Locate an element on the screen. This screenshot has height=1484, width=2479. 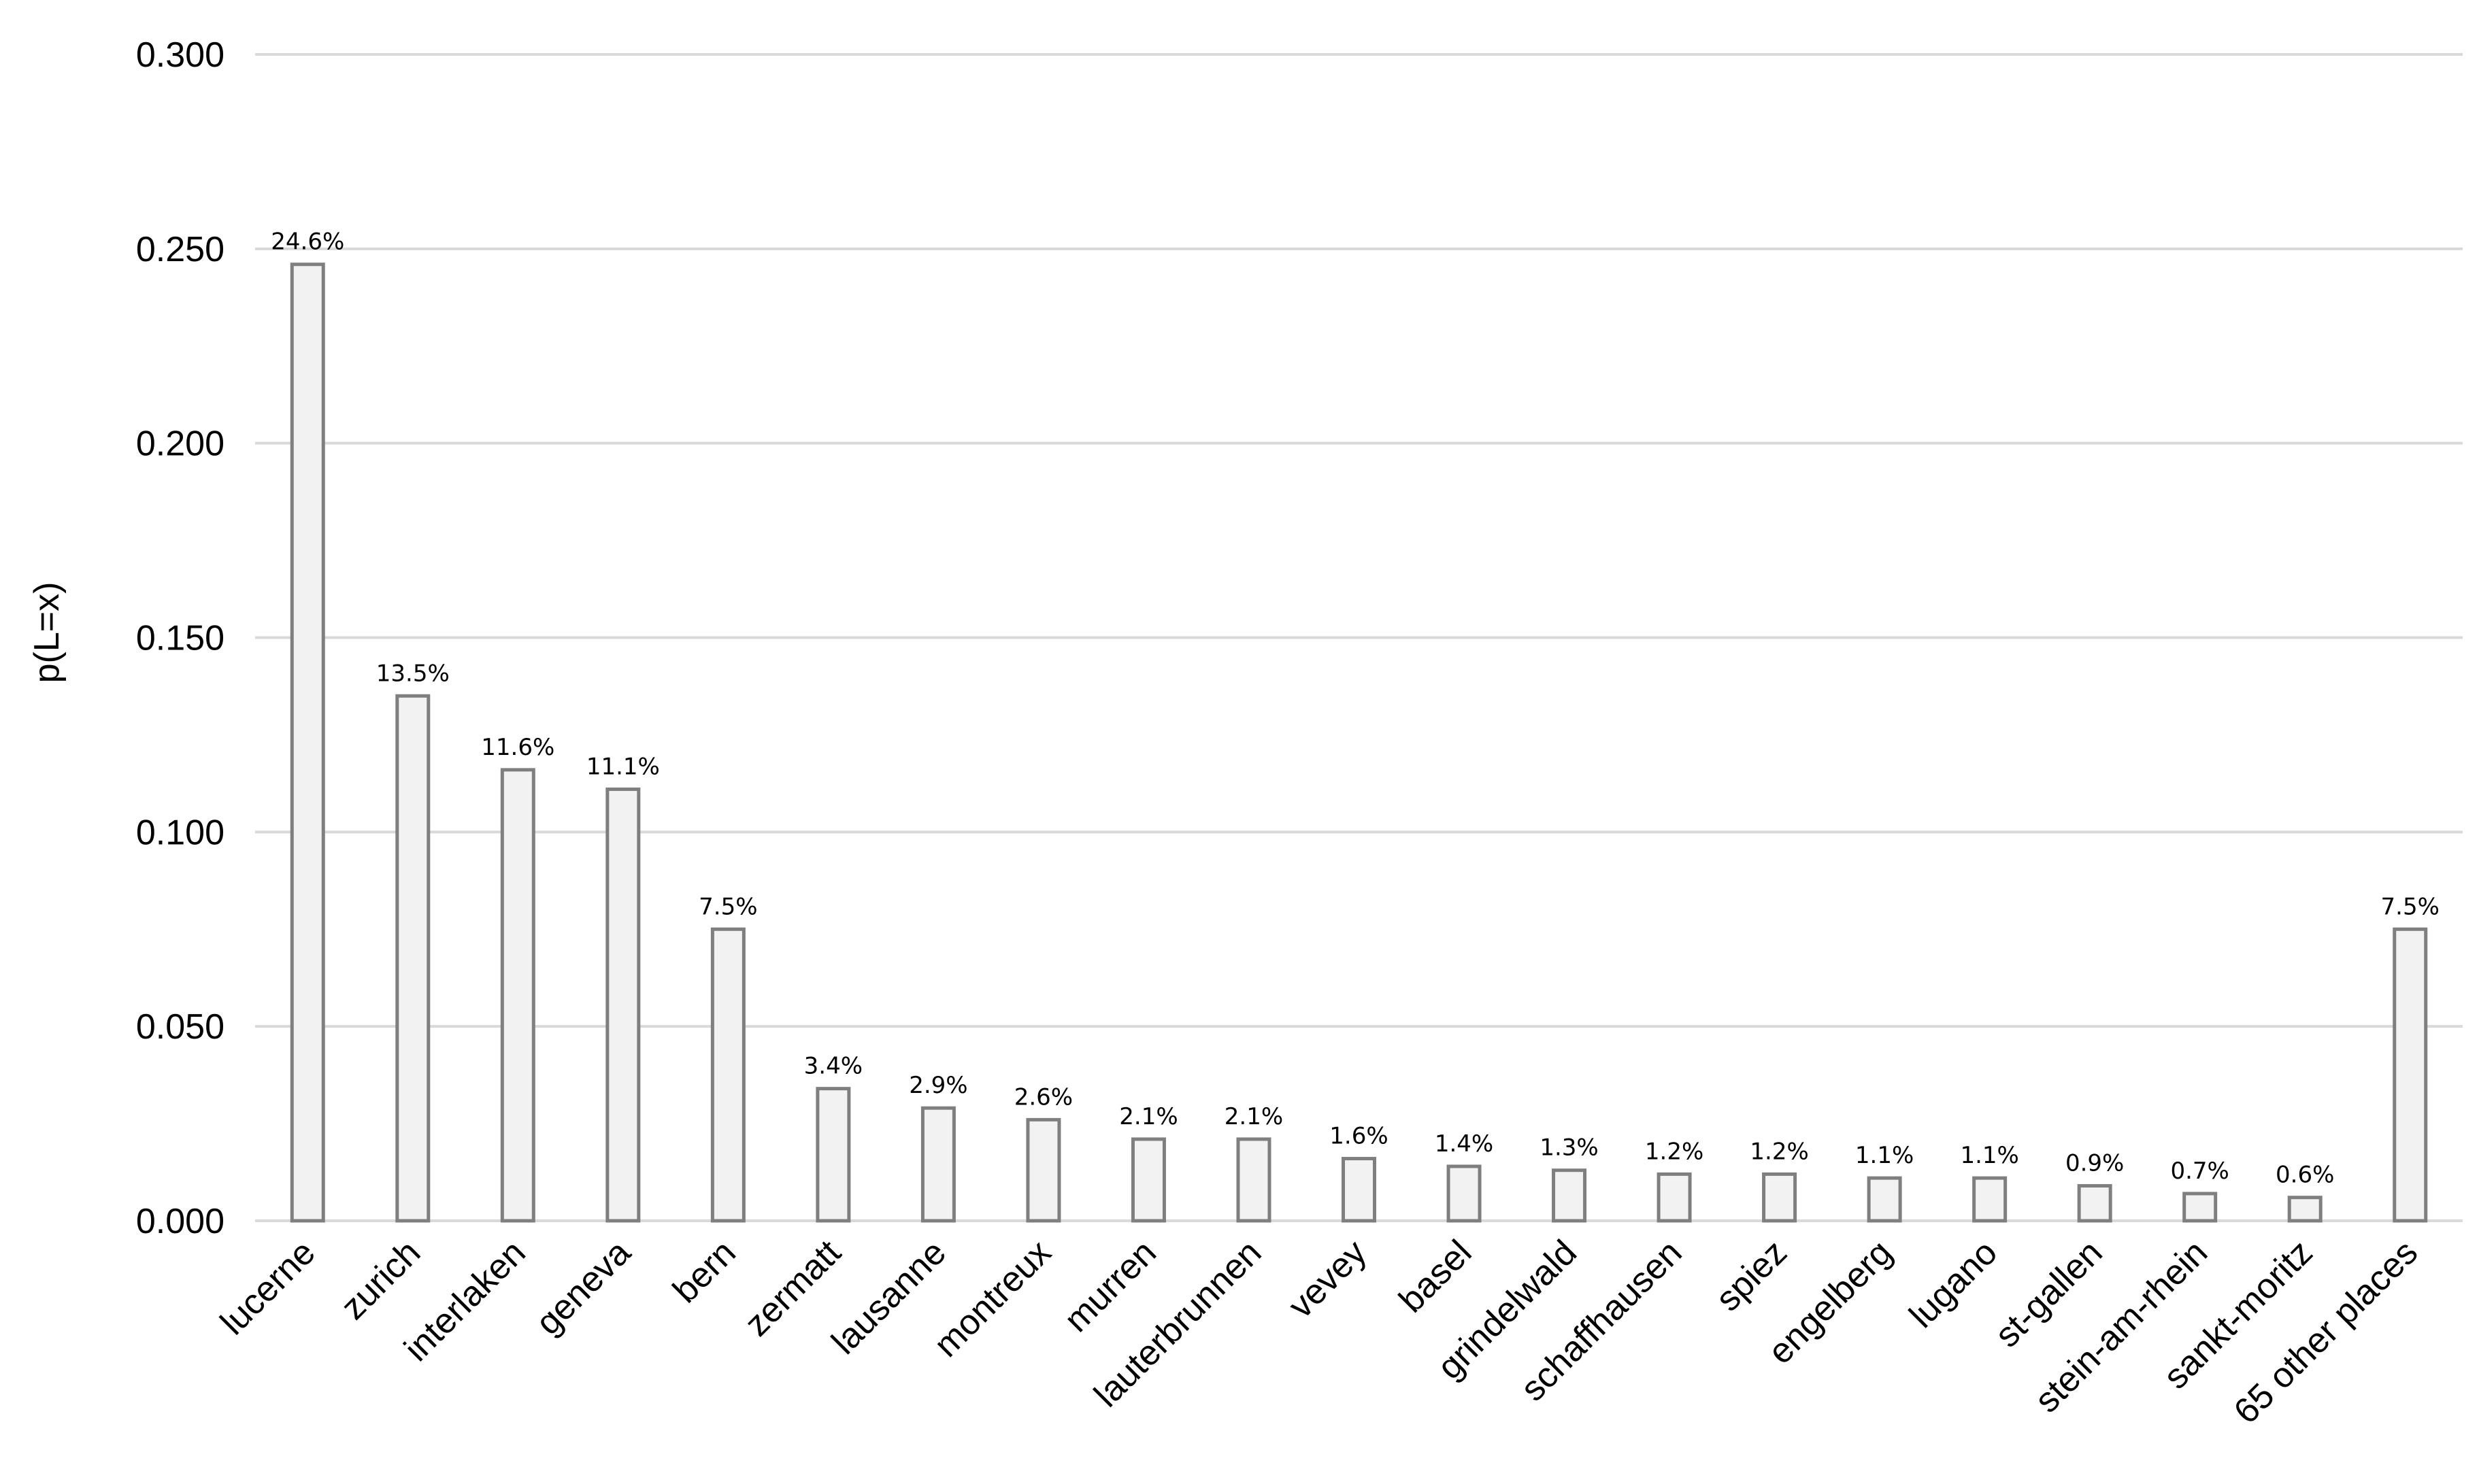
x-tick-label: lucerne is located at coordinates (268, 1288).